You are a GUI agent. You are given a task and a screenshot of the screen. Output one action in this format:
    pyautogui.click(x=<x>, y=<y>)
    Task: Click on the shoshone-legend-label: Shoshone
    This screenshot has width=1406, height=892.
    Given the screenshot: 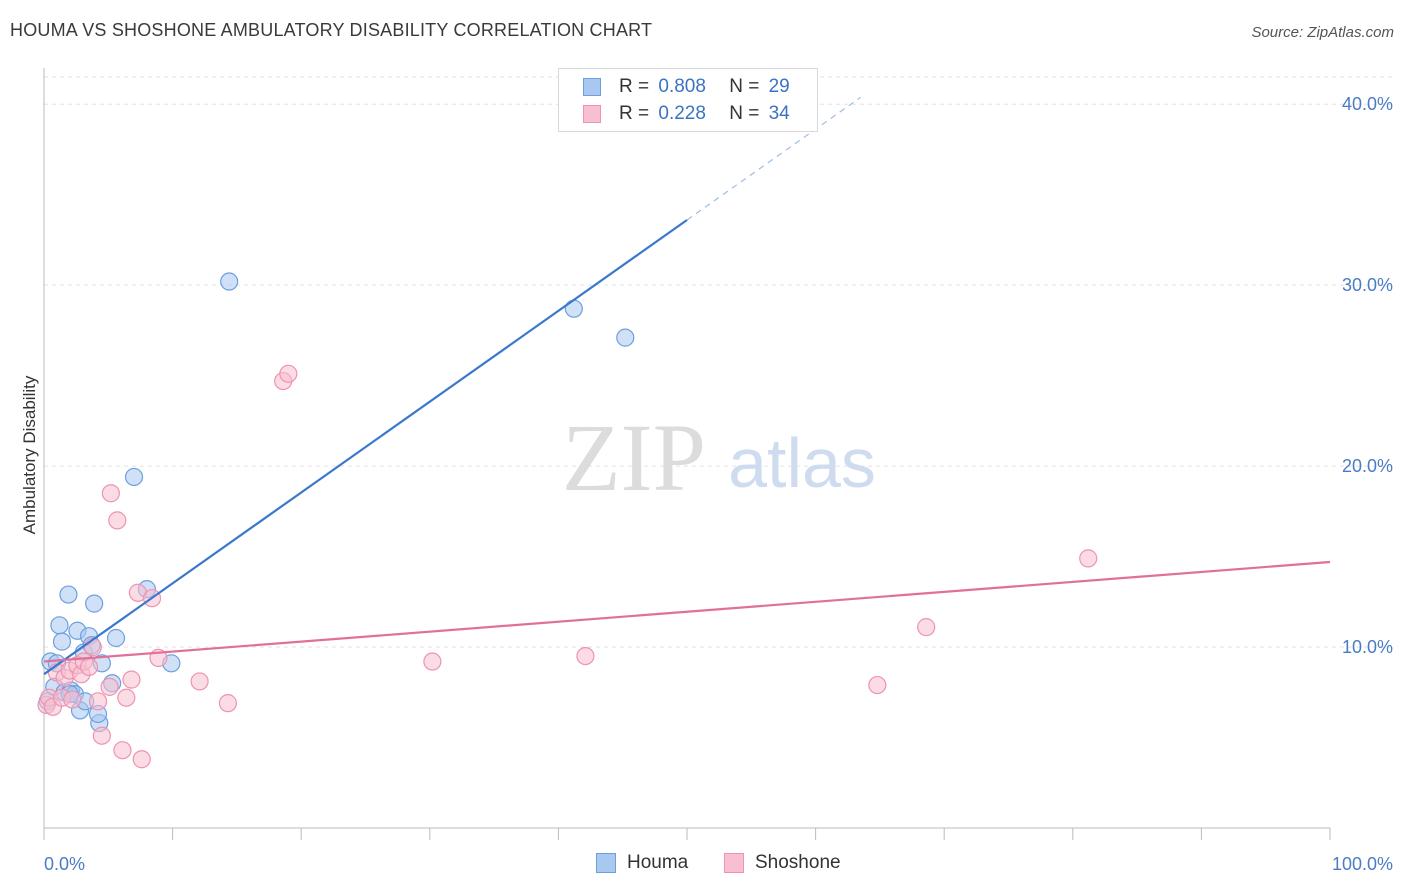 What is the action you would take?
    pyautogui.click(x=798, y=862)
    